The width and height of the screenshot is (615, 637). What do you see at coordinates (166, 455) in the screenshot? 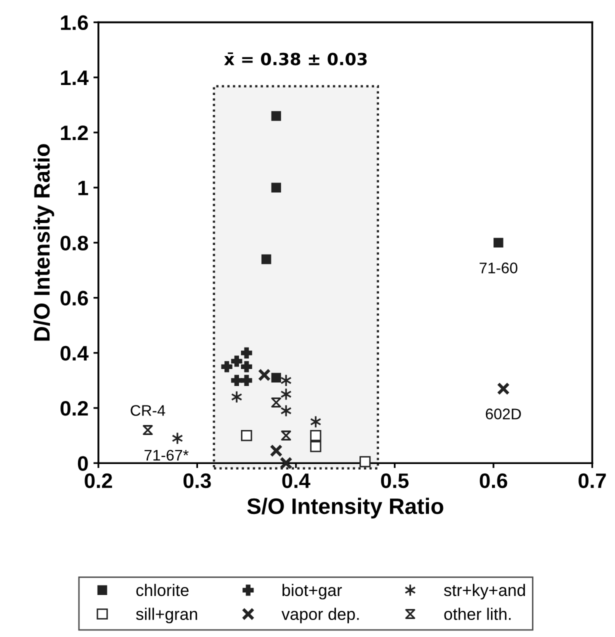
I see `annotation: 71-67*` at bounding box center [166, 455].